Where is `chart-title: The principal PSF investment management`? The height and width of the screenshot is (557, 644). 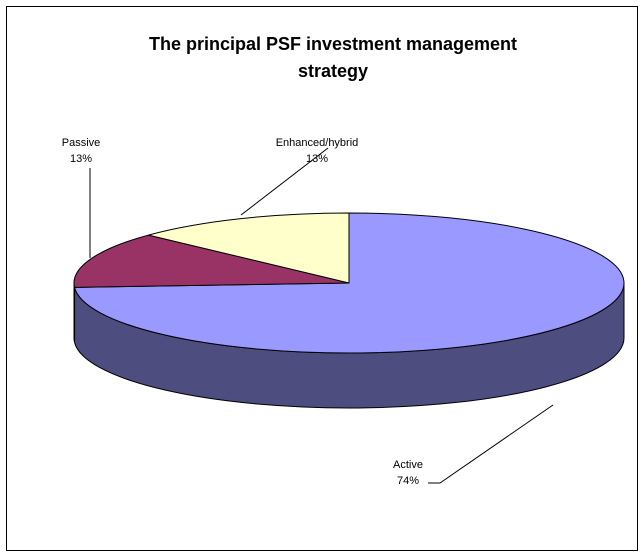
chart-title: The principal PSF investment management is located at coordinates (333, 44).